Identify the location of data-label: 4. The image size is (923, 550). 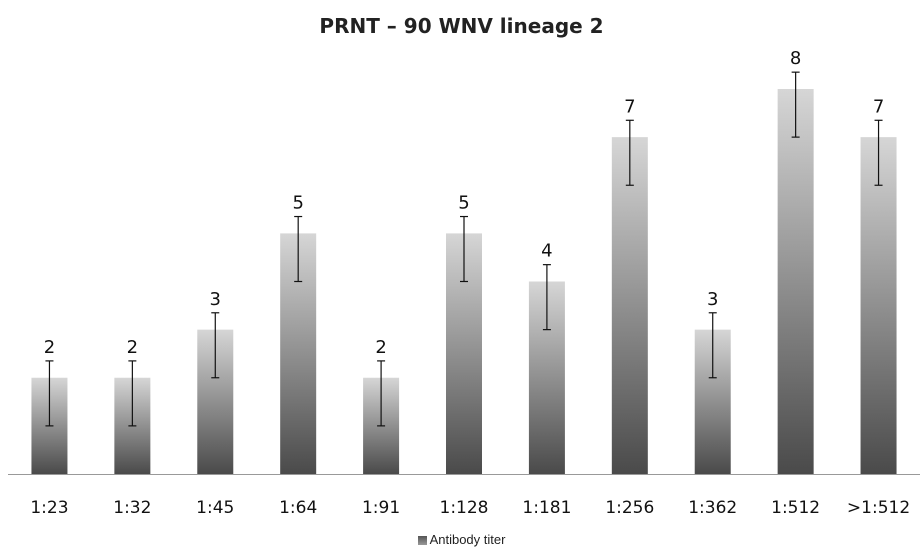
(546, 251).